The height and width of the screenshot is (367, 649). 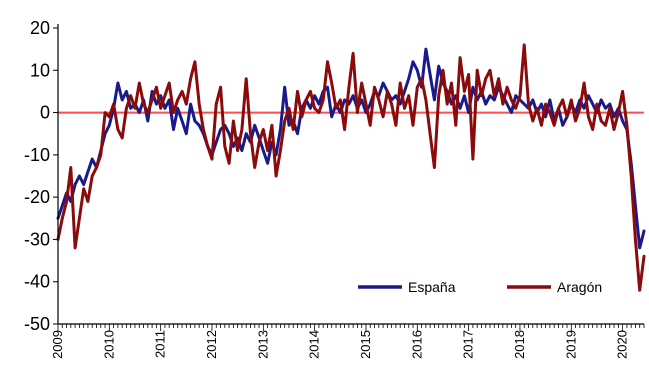 I want to click on y-tick-label: -50, so click(x=37, y=324).